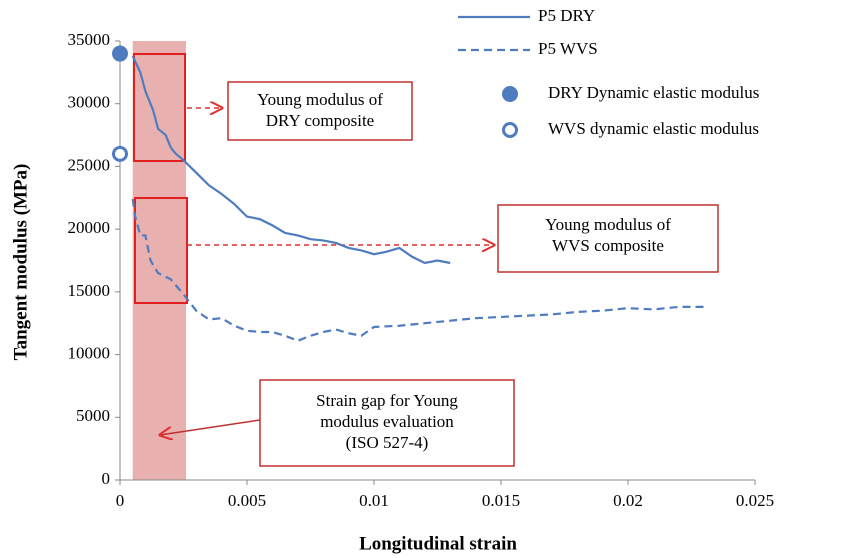  What do you see at coordinates (653, 92) in the screenshot?
I see `legend-label: DRY Dynamic elastic modulus` at bounding box center [653, 92].